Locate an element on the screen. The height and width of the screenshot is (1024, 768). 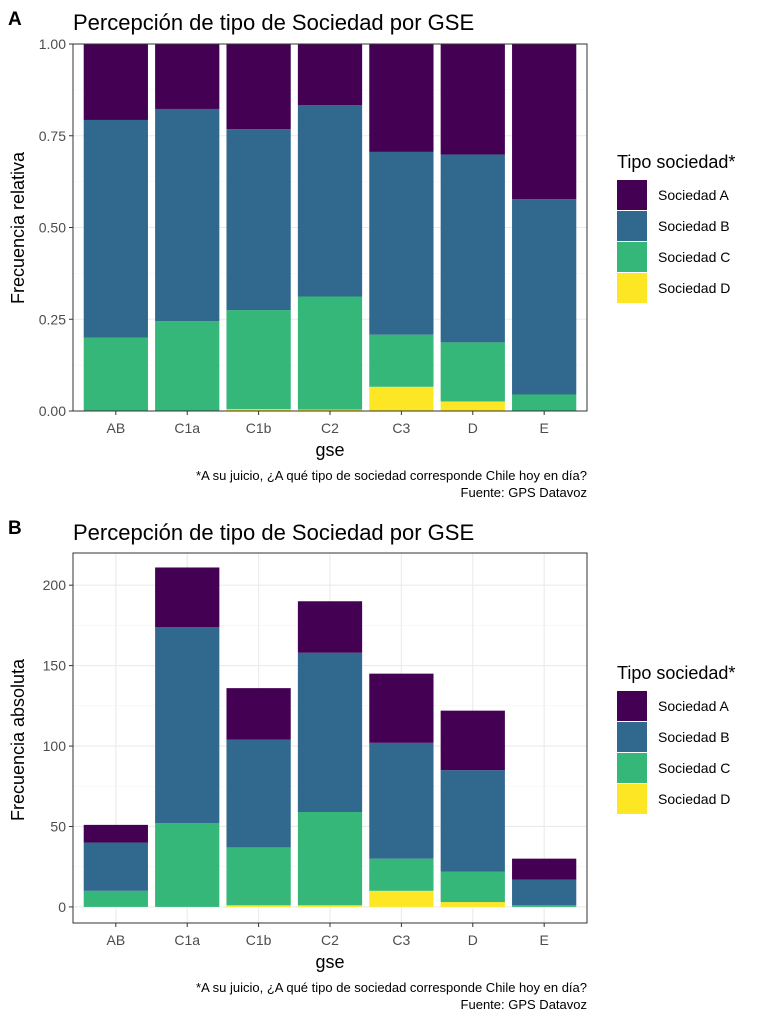
bar-d-sociedad-c is located at coordinates (472, 372).